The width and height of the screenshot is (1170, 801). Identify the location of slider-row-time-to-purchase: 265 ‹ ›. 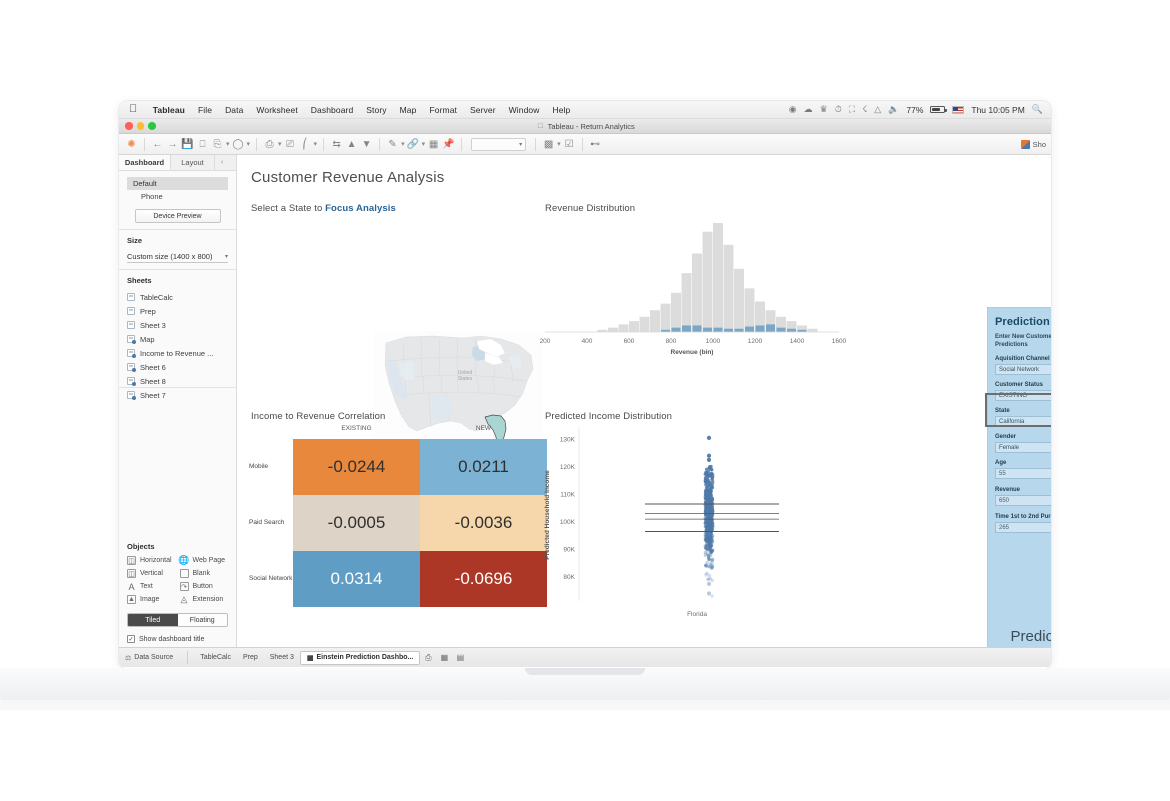
(1023, 527).